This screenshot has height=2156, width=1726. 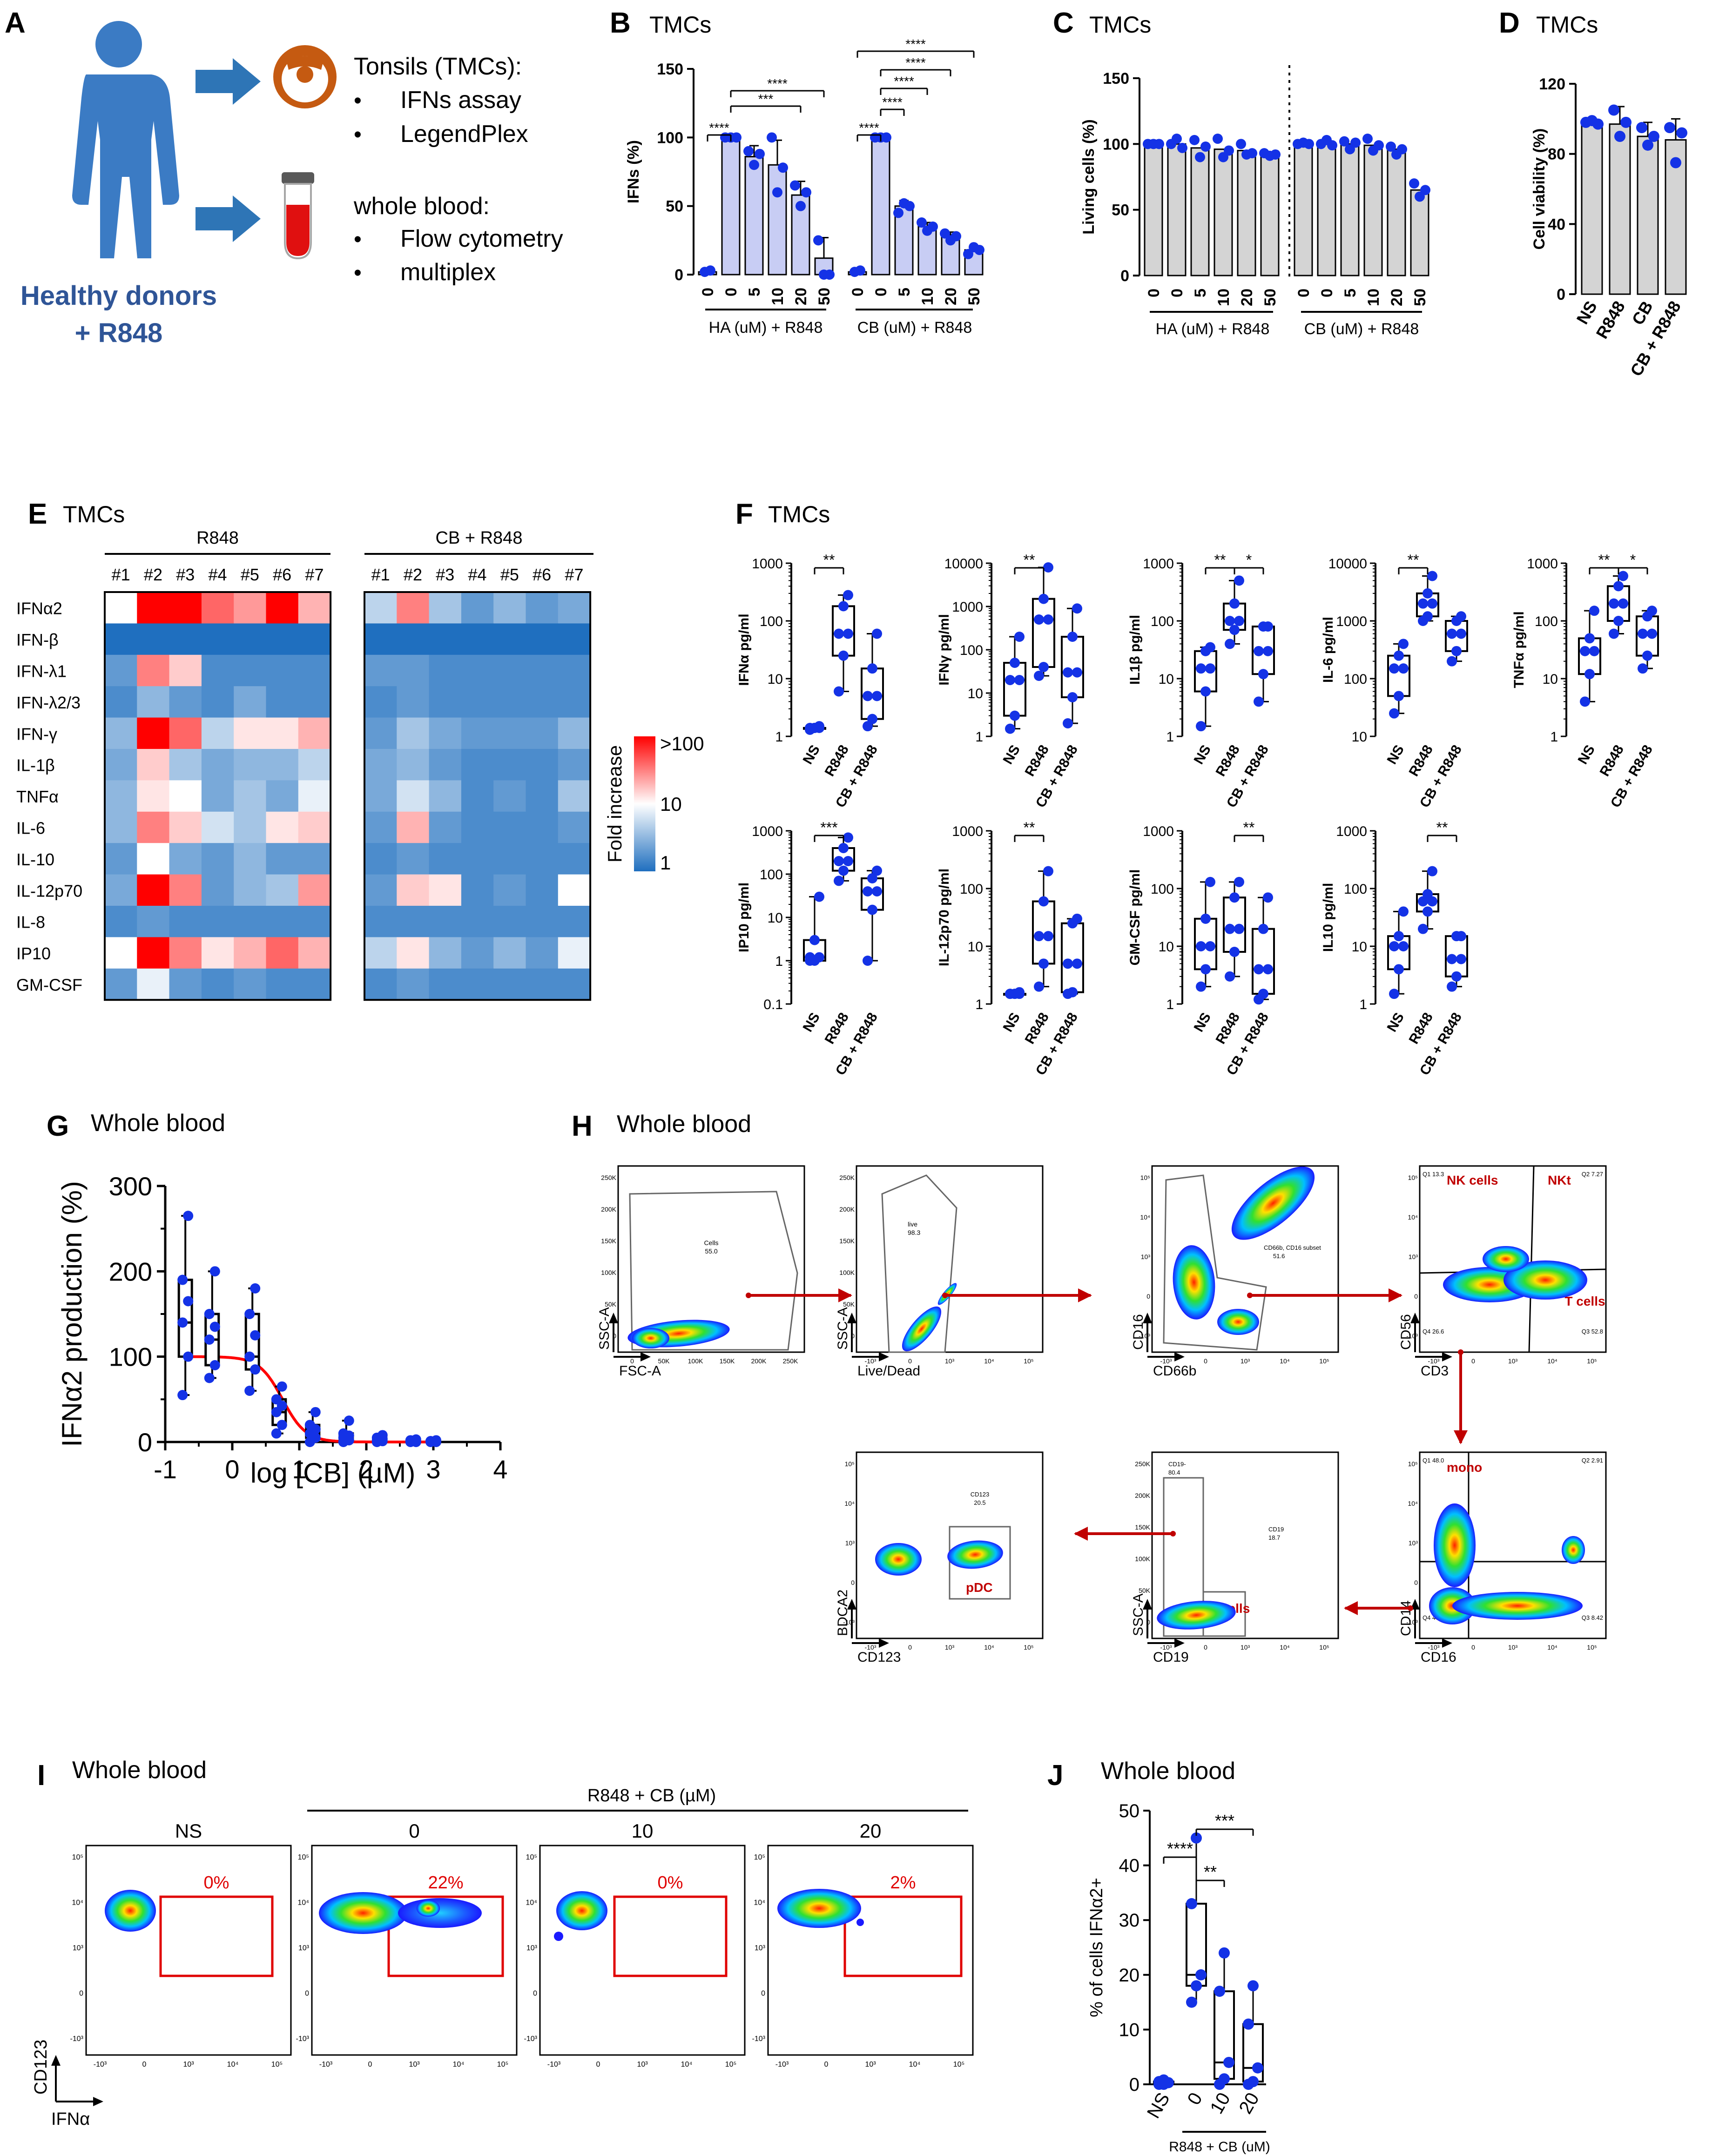 What do you see at coordinates (37, 639) in the screenshot?
I see `heatmap-row-label: IFN-β` at bounding box center [37, 639].